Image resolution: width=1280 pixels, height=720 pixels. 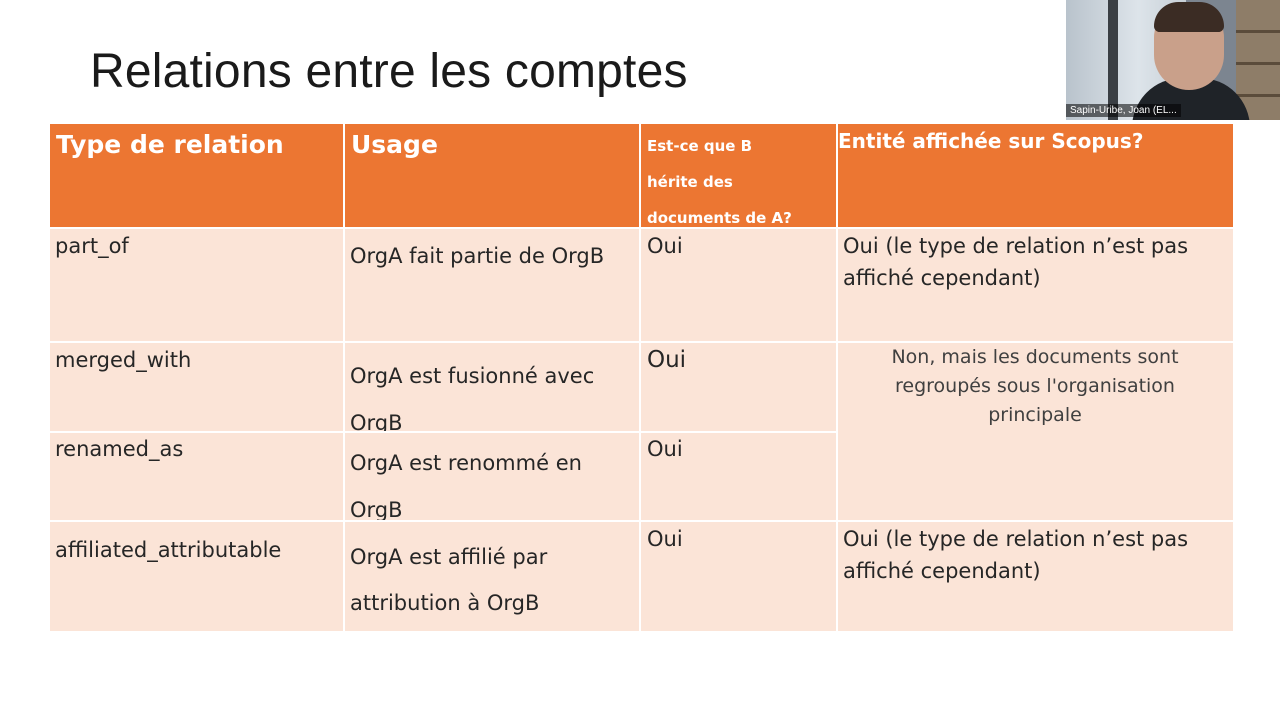 I want to click on header-type-de-relation: Type de relation, so click(x=197, y=176).